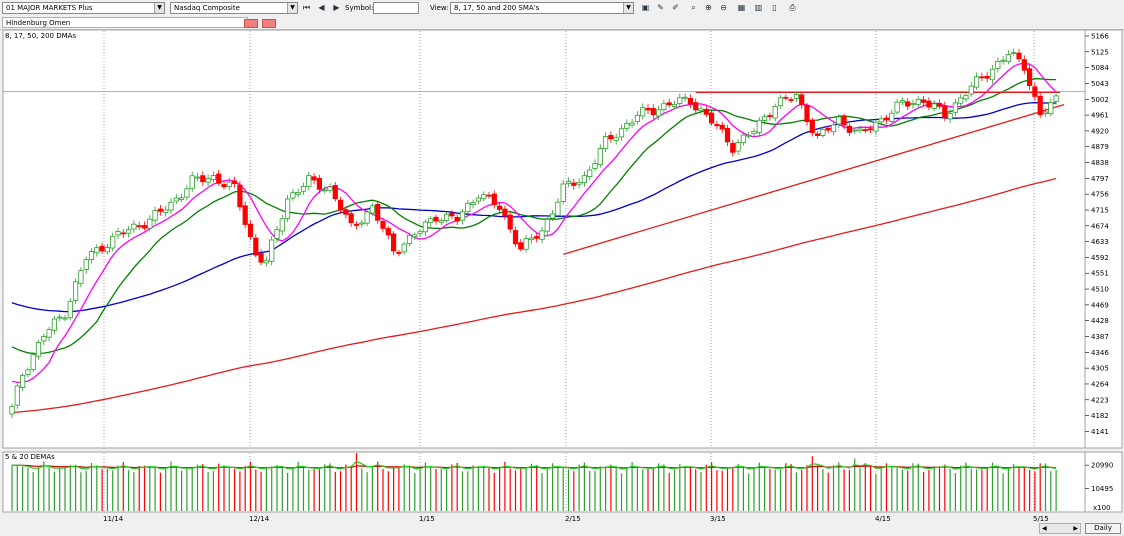 The width and height of the screenshot is (1124, 536). Describe the element at coordinates (1100, 179) in the screenshot. I see `price-tick-label: 4797` at that location.